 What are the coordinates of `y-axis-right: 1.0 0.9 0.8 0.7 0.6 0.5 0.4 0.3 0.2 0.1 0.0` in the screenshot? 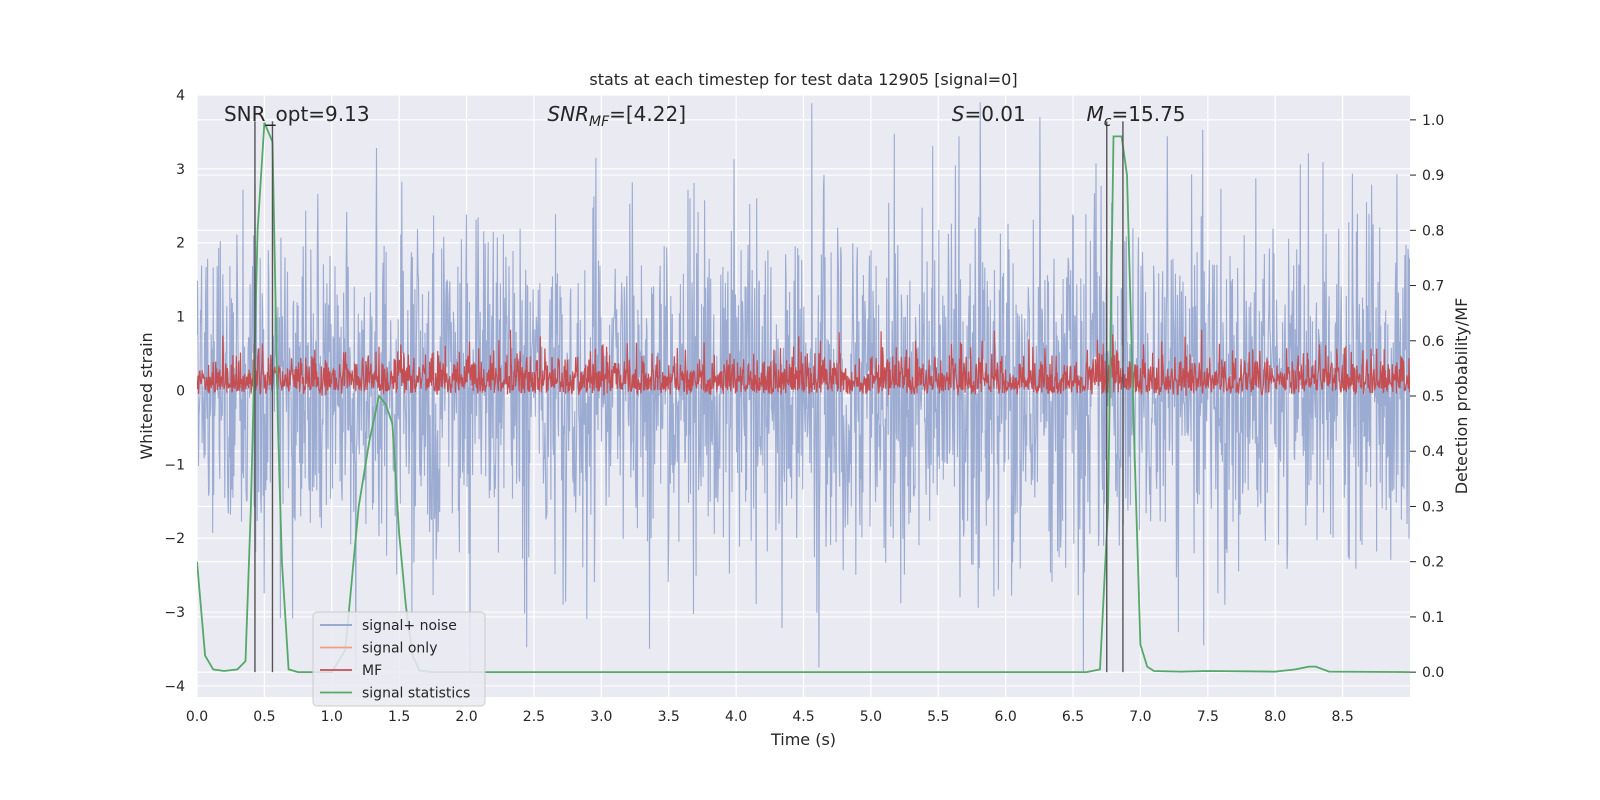 It's located at (1427, 397).